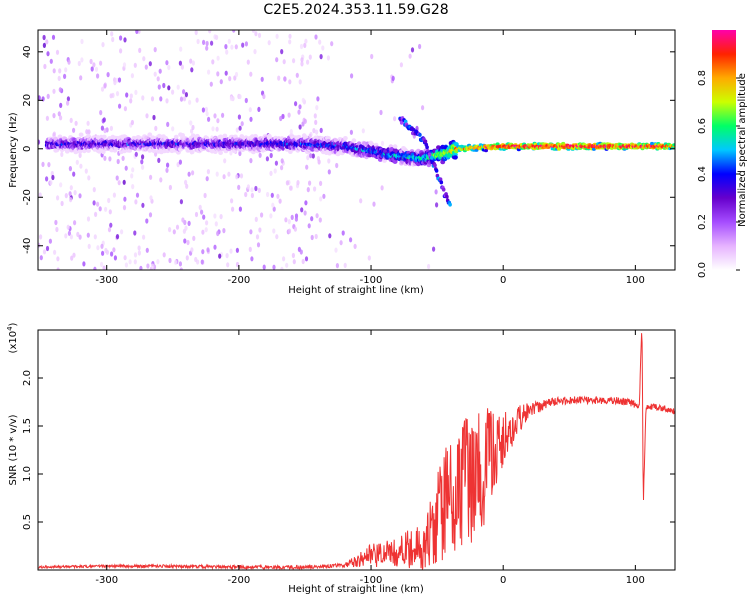 The height and width of the screenshot is (600, 750). I want to click on spectrogram-trace-mark, so click(447, 196).